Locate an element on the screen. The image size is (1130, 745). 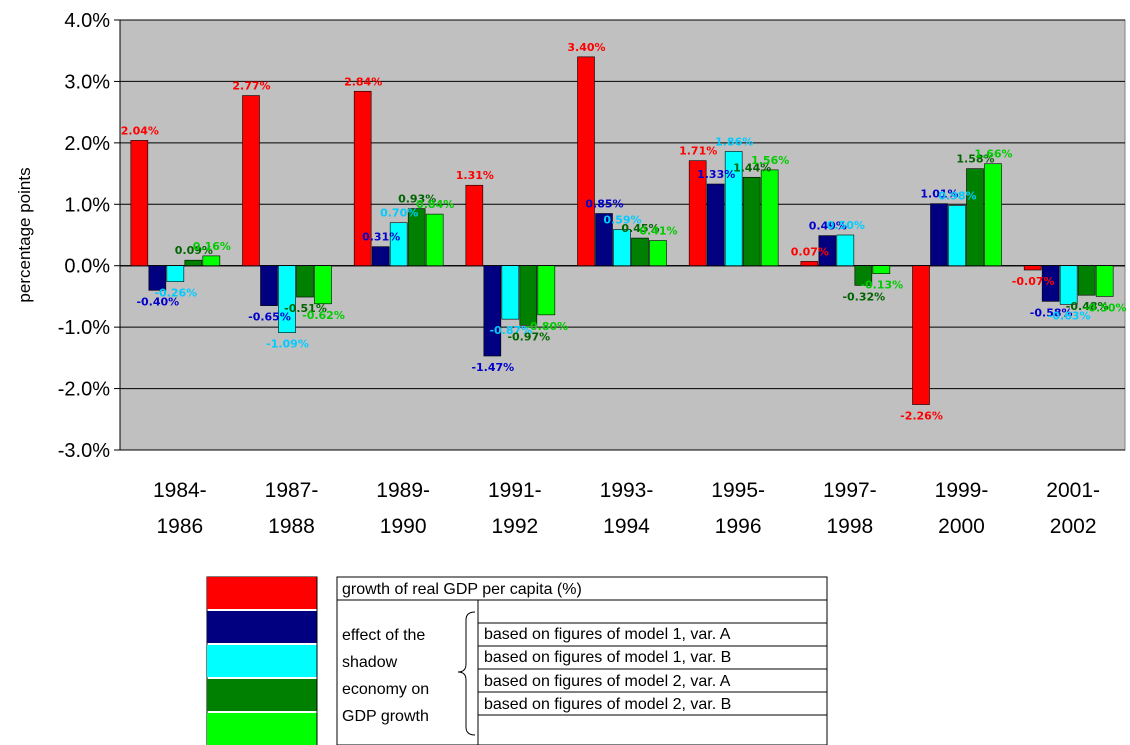
data-label-m2b: -0.62% is located at coordinates (323, 315).